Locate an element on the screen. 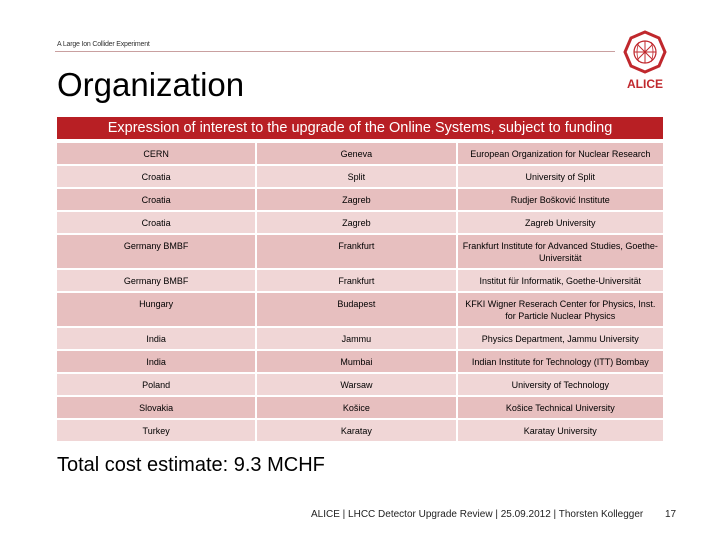 This screenshot has width=720, height=540. header-divider is located at coordinates (335, 51).